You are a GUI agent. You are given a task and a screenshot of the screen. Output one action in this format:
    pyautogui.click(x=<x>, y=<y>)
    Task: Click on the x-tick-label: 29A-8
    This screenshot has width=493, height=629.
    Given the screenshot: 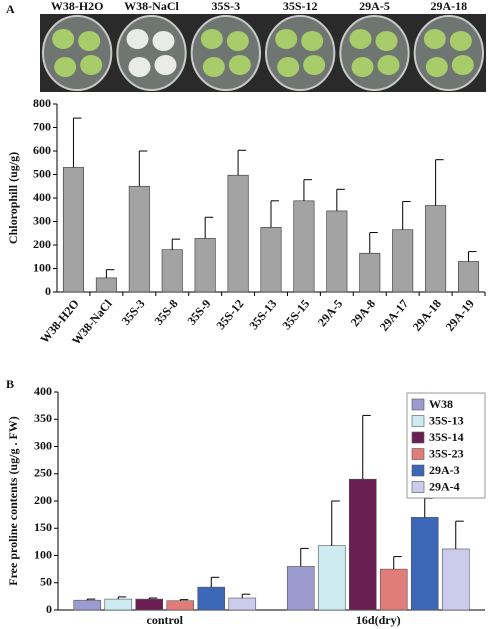 What is the action you would take?
    pyautogui.click(x=363, y=313)
    